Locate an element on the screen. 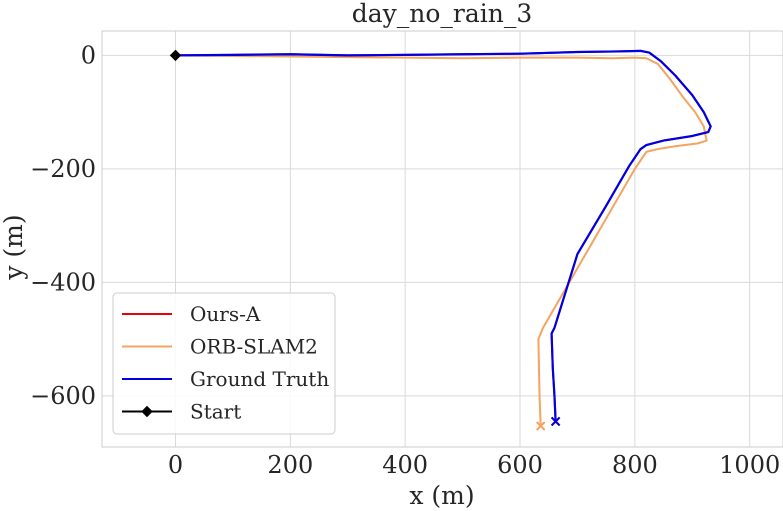 Image resolution: width=783 pixels, height=511 pixels. legend-entry-ground-truth: Ground Truth is located at coordinates (225, 379).